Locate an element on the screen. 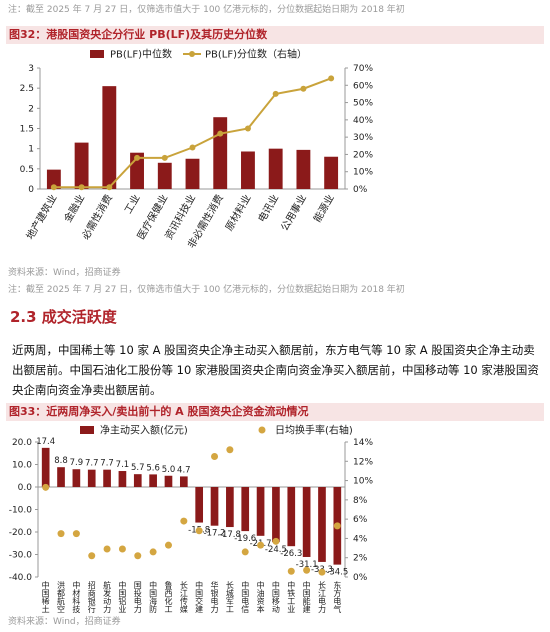 This screenshot has height=632, width=550. x-tick-label: 华银电力 is located at coordinates (214, 597).